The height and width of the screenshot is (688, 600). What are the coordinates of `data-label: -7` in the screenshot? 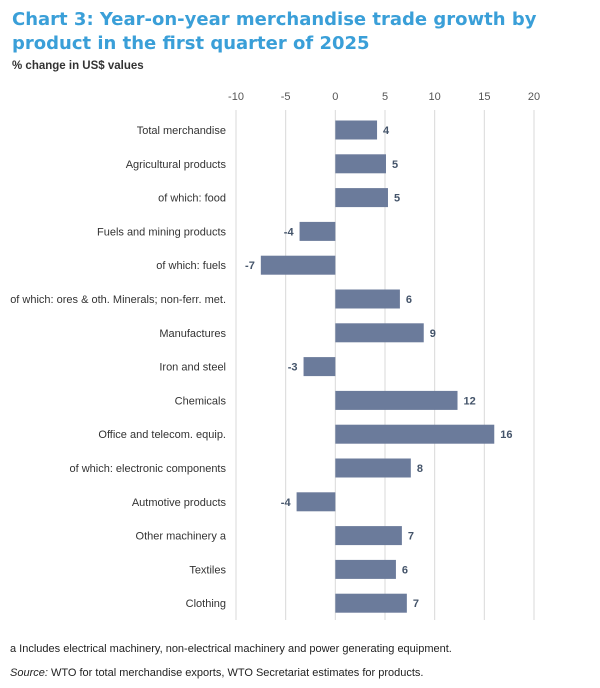 It's located at (250, 266).